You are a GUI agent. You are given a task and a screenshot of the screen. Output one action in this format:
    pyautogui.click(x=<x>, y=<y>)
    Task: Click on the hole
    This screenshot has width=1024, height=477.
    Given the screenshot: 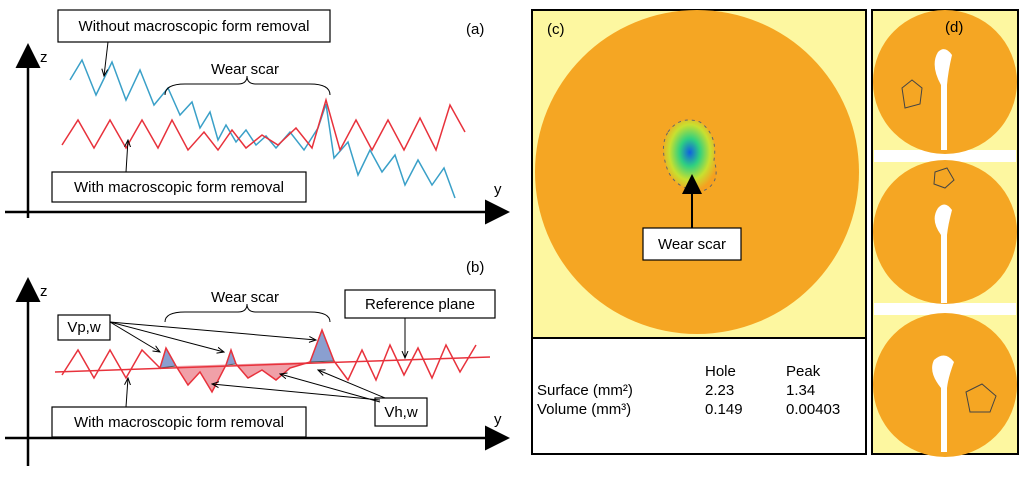 What is the action you would take?
    pyautogui.click(x=243, y=377)
    